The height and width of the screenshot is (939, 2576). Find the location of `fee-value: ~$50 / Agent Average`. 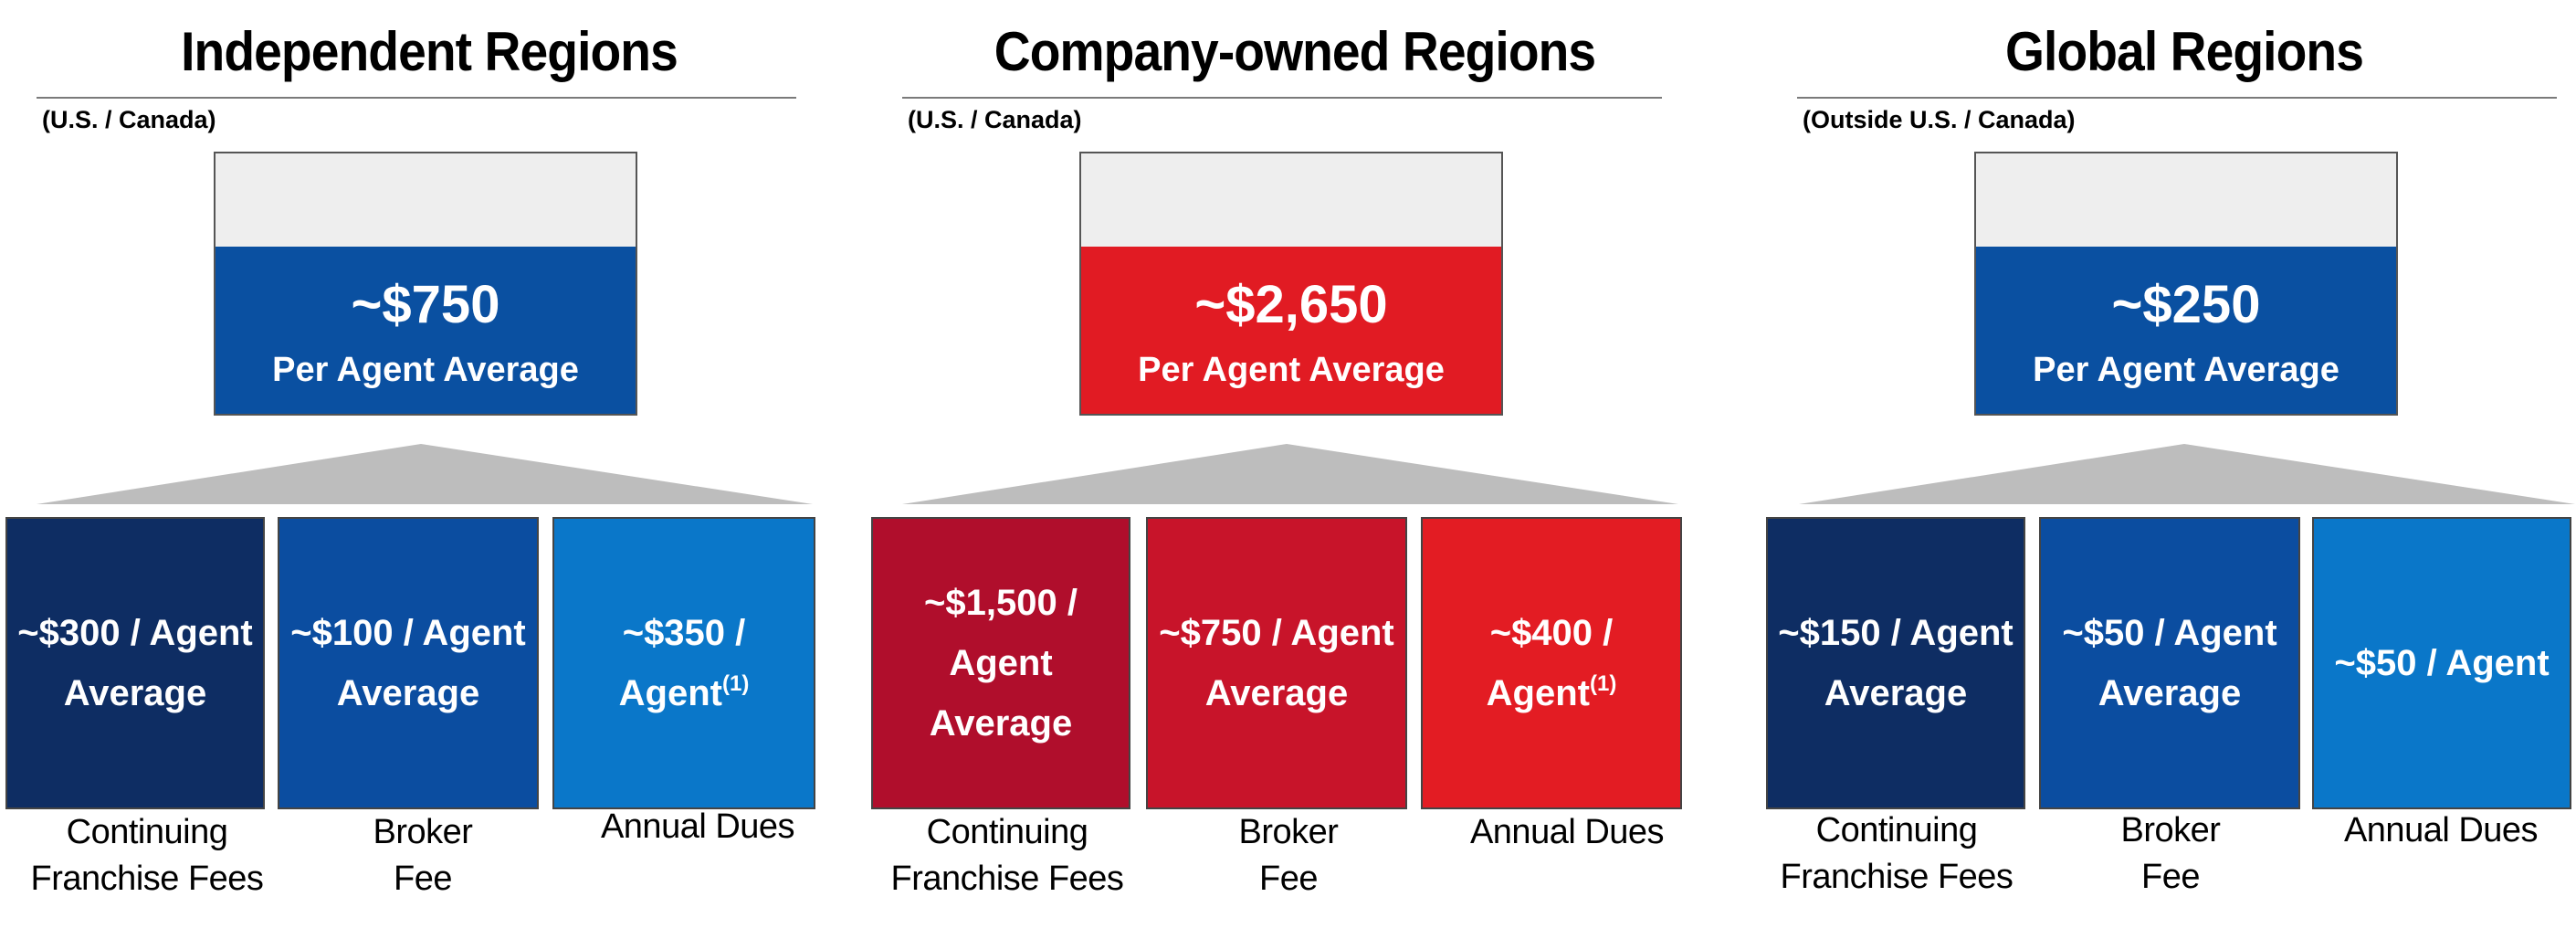

fee-value: ~$50 / Agent Average is located at coordinates (2169, 663).